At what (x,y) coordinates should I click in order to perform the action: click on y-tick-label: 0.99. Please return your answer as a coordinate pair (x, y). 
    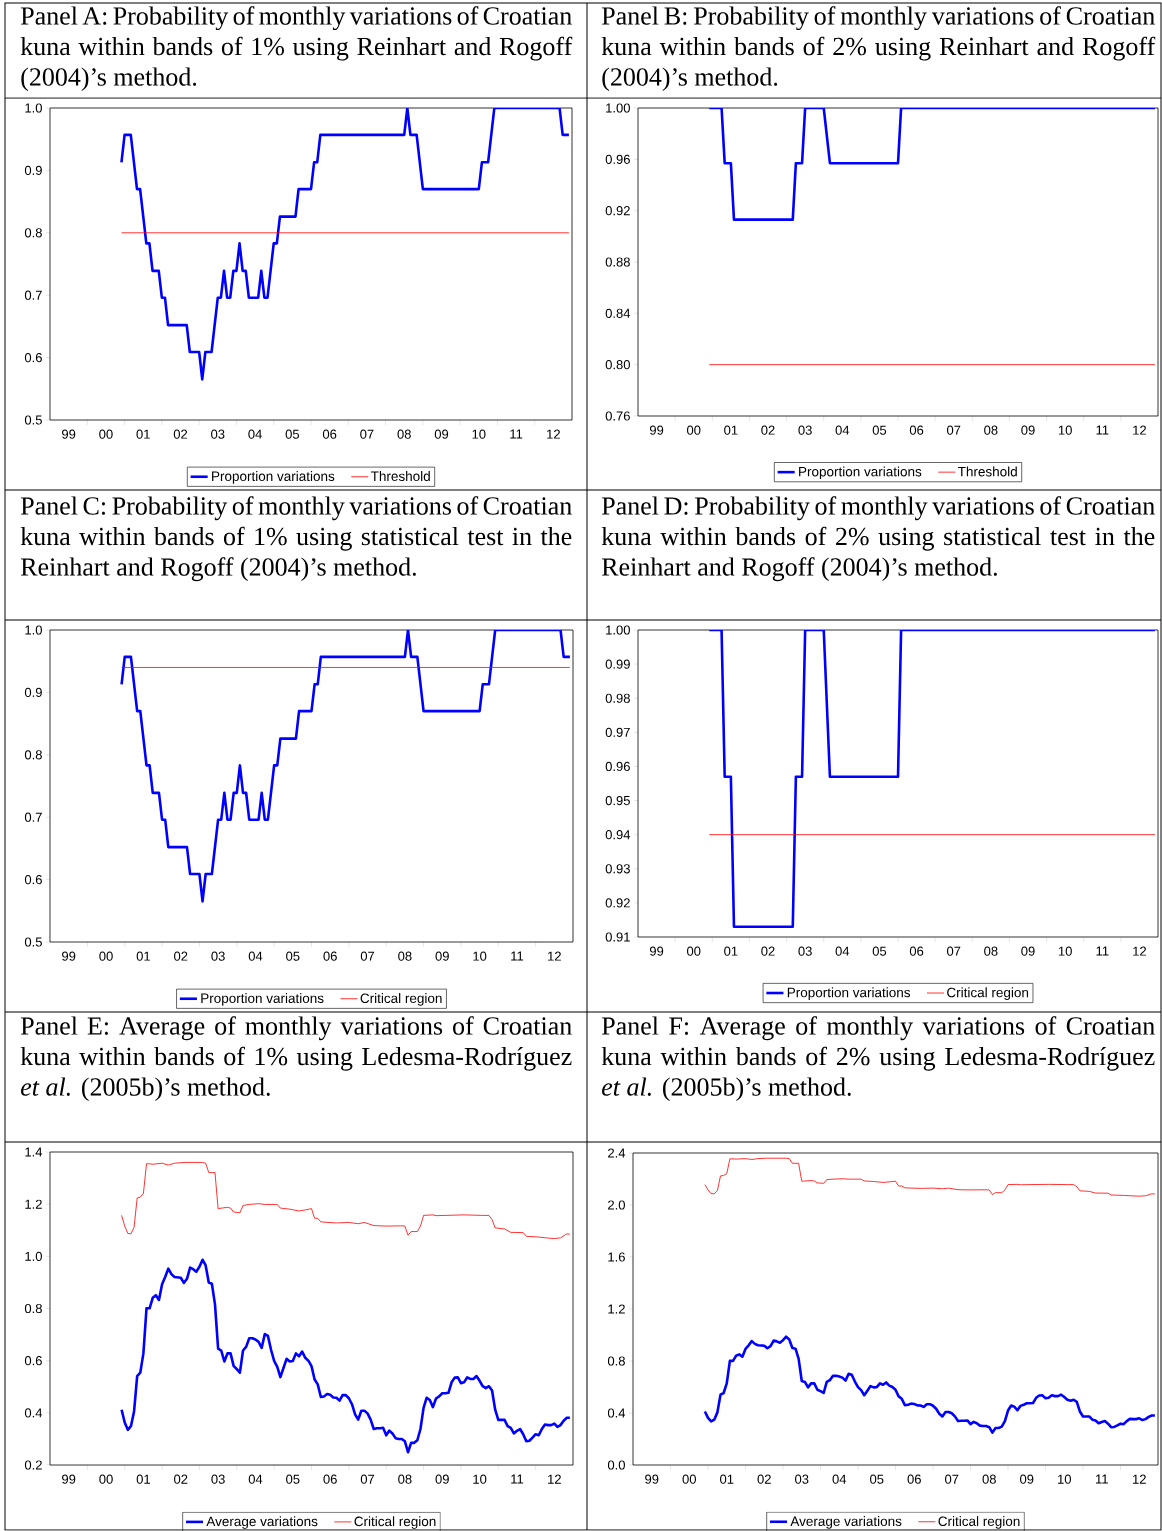
    Looking at the image, I should click on (617, 664).